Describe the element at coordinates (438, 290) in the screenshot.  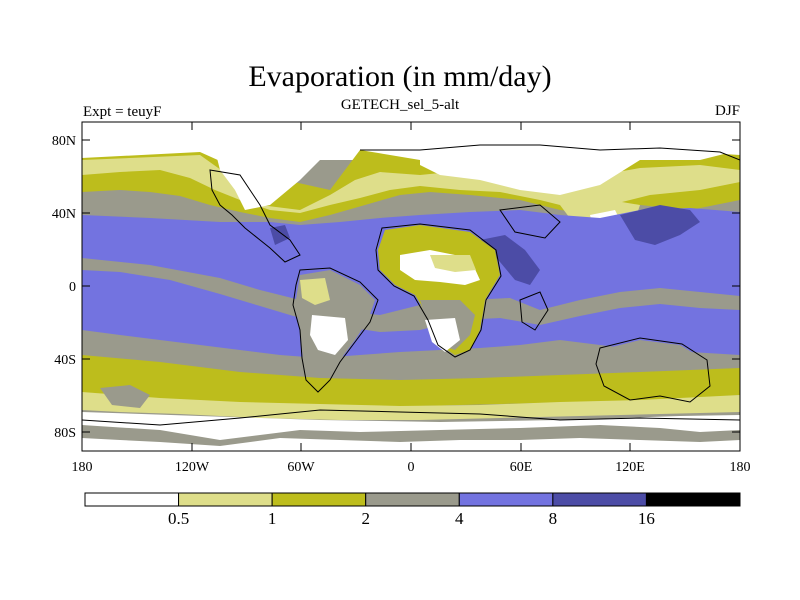
I see `africa-coast` at that location.